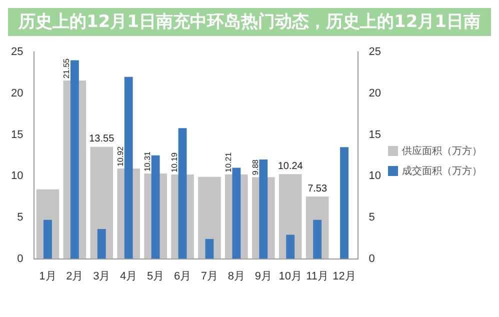  What do you see at coordinates (371, 258) in the screenshot?
I see `y2-tick-label: 0` at bounding box center [371, 258].